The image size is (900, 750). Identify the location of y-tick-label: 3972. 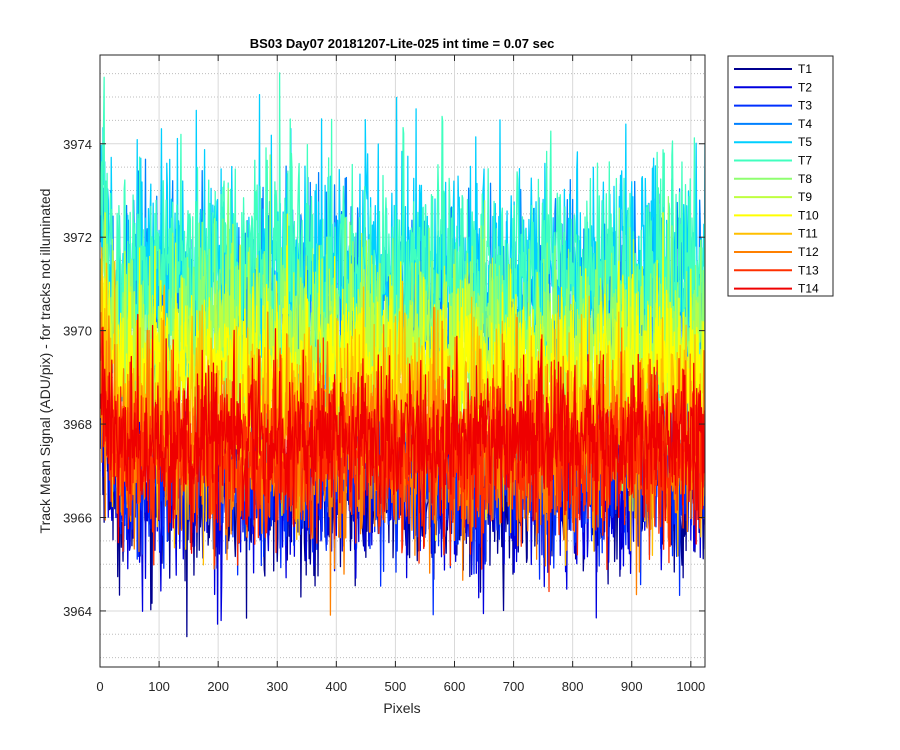
(77, 237).